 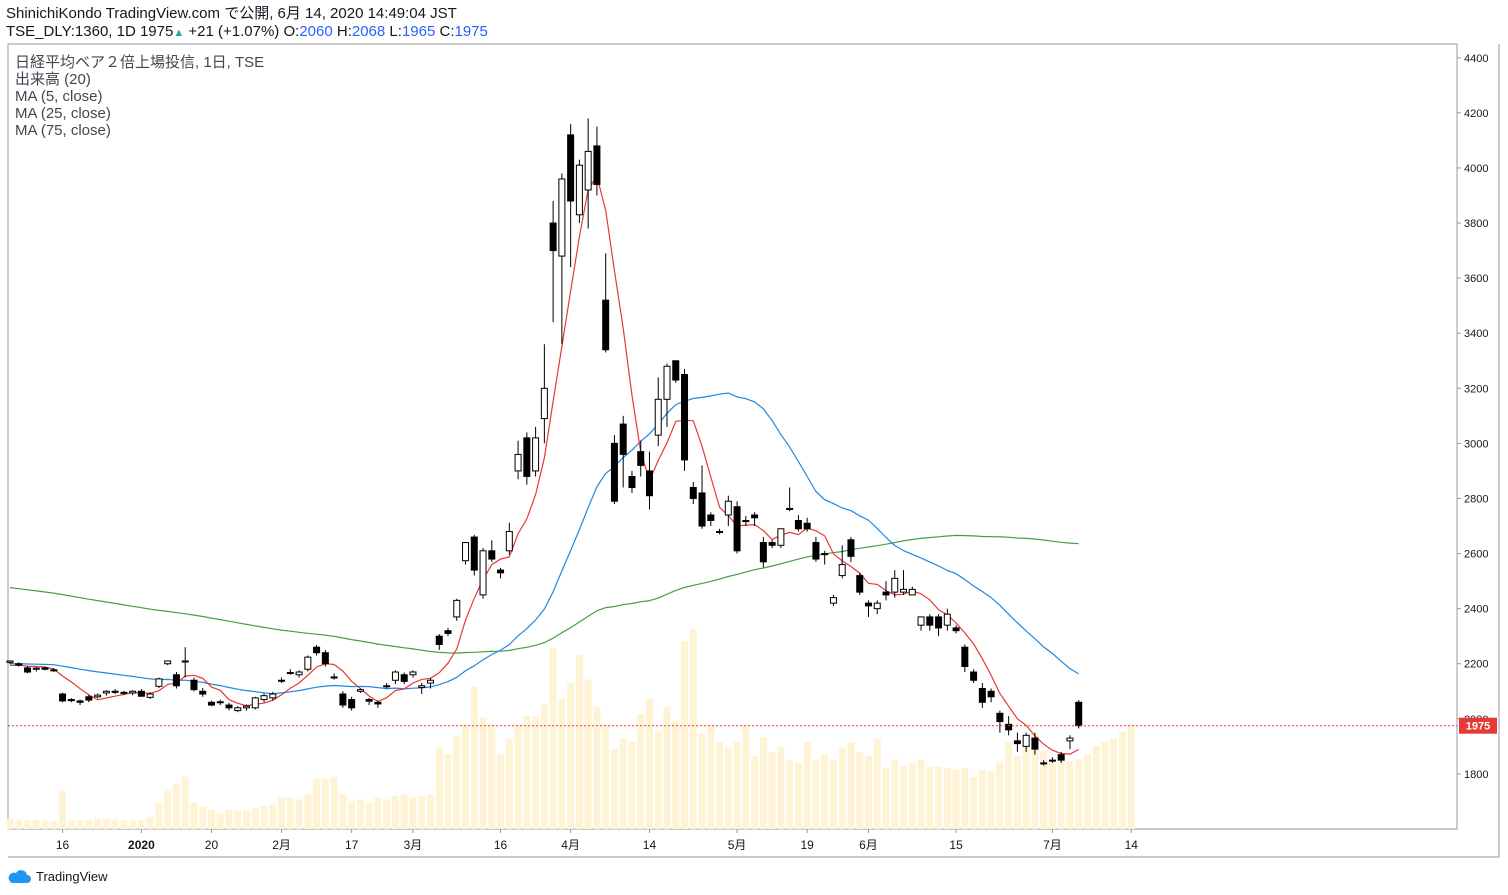 What do you see at coordinates (59, 96) in the screenshot?
I see `legend-ma5: MA (5, close)` at bounding box center [59, 96].